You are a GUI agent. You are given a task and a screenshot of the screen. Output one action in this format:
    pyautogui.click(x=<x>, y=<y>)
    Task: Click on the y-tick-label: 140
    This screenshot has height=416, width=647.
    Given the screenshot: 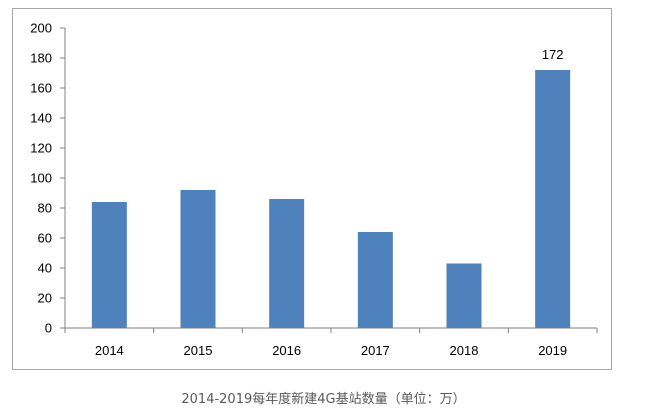 What is the action you would take?
    pyautogui.click(x=41, y=118)
    